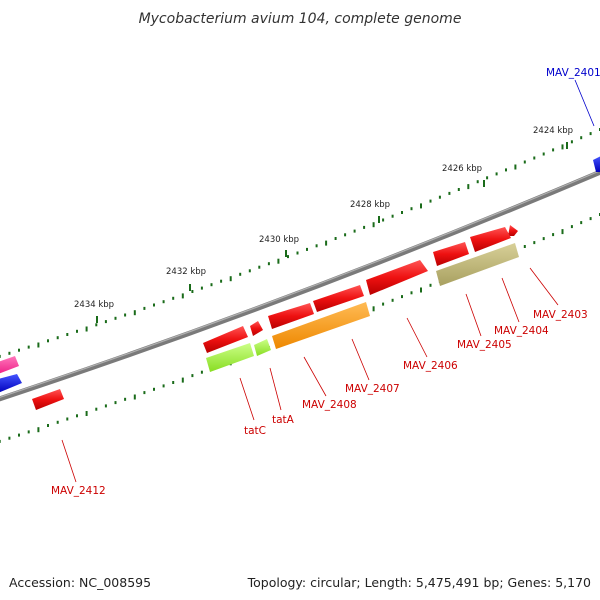  What do you see at coordinates (9, 365) in the screenshot?
I see `gene-arrow-edge-pink` at bounding box center [9, 365].